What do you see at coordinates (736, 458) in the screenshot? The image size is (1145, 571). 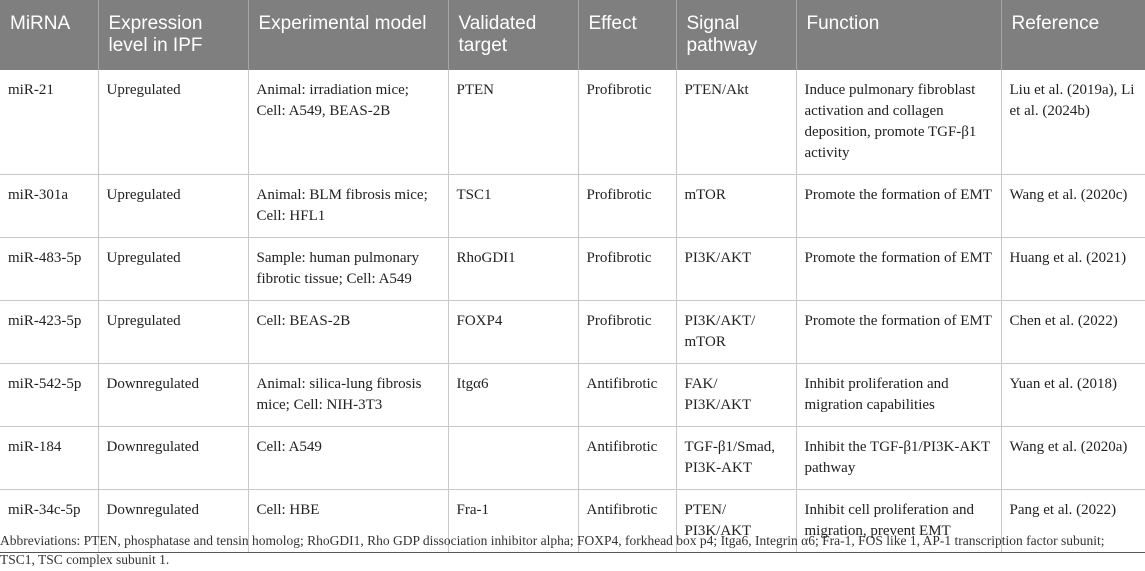 I see `table-cell: TGF-β1/Smad, PI3K-AKT` at bounding box center [736, 458].